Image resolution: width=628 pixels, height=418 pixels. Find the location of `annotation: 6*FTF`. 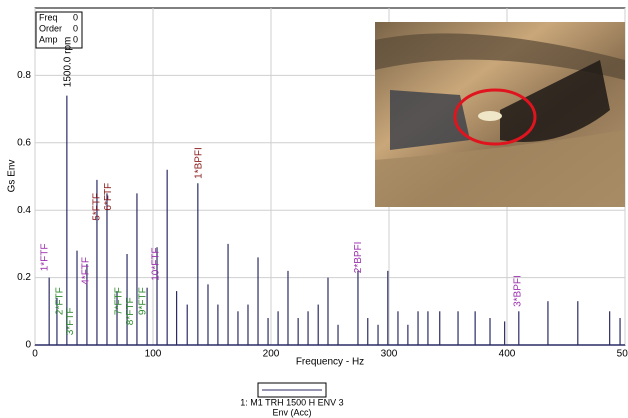

annotation: 6*FTF is located at coordinates (108, 197).